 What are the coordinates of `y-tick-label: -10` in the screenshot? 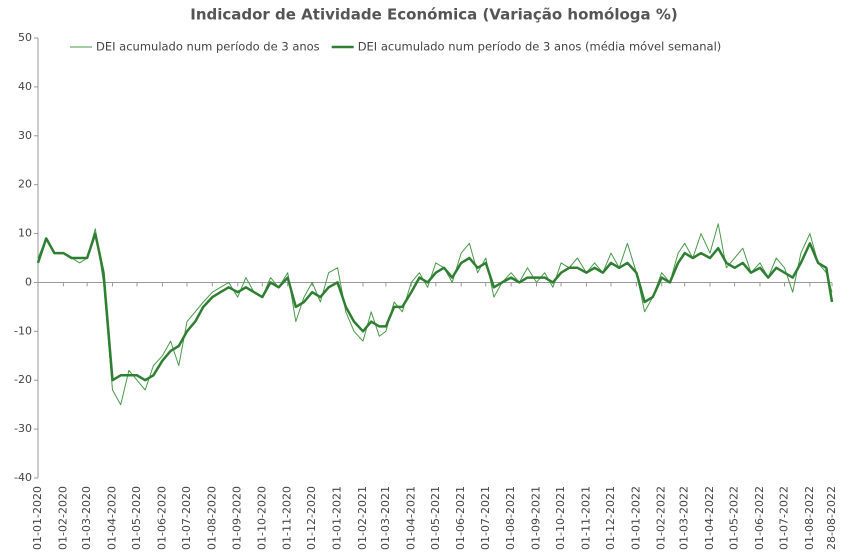 It's located at (23, 330).